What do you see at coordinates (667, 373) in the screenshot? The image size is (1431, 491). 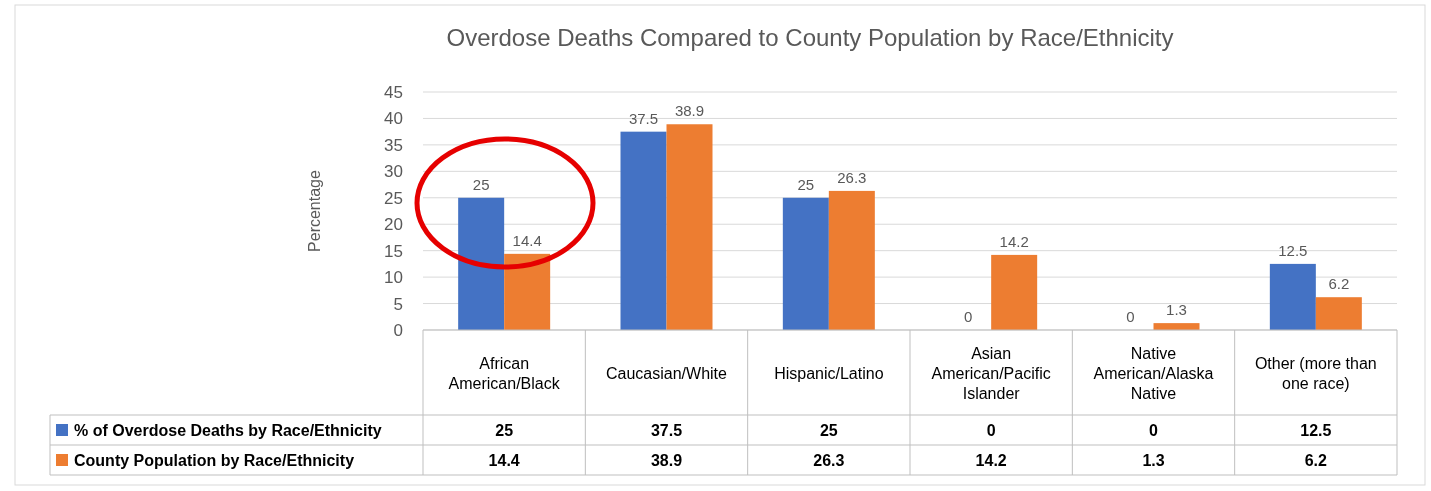 I see `x-tick-label: Caucasian/White` at bounding box center [667, 373].